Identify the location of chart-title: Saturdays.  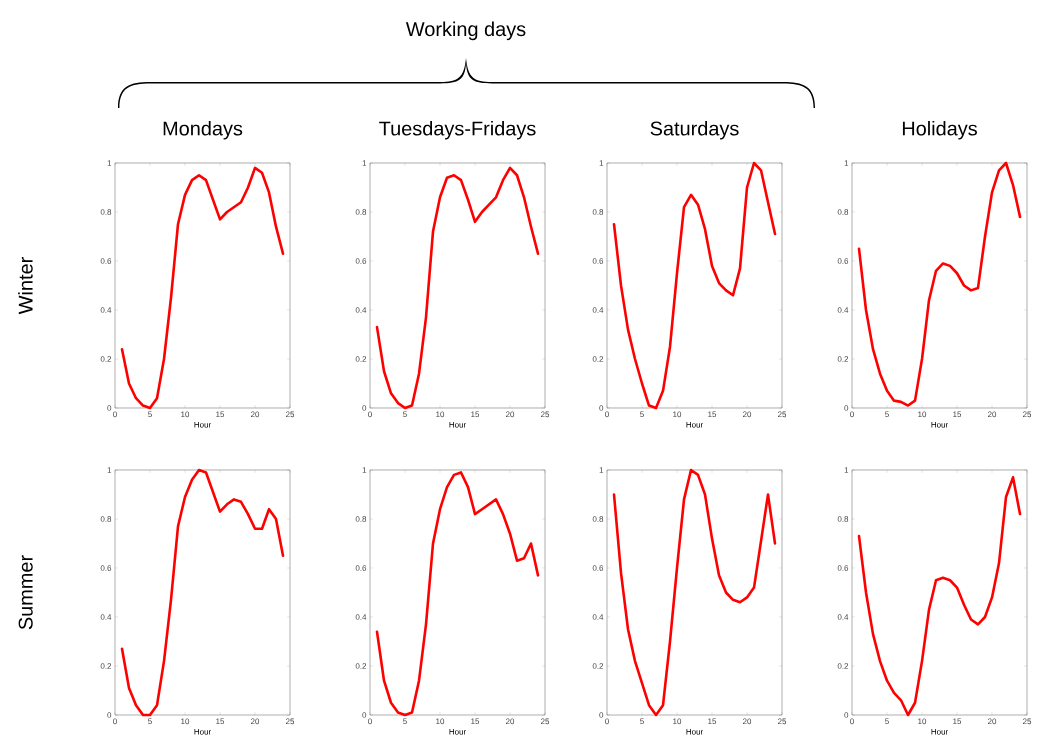
(694, 130).